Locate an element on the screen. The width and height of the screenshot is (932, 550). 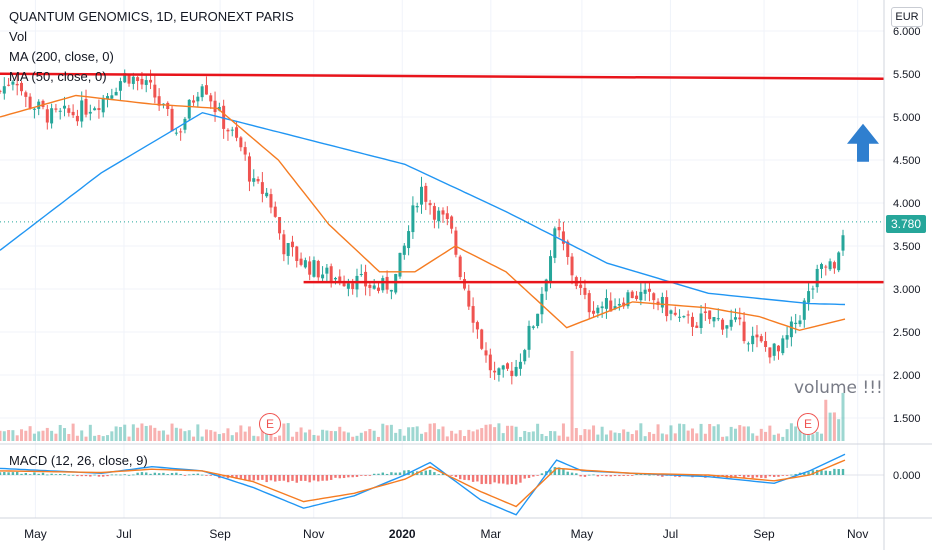
price-tick-label: 3.000 is located at coordinates (907, 290).